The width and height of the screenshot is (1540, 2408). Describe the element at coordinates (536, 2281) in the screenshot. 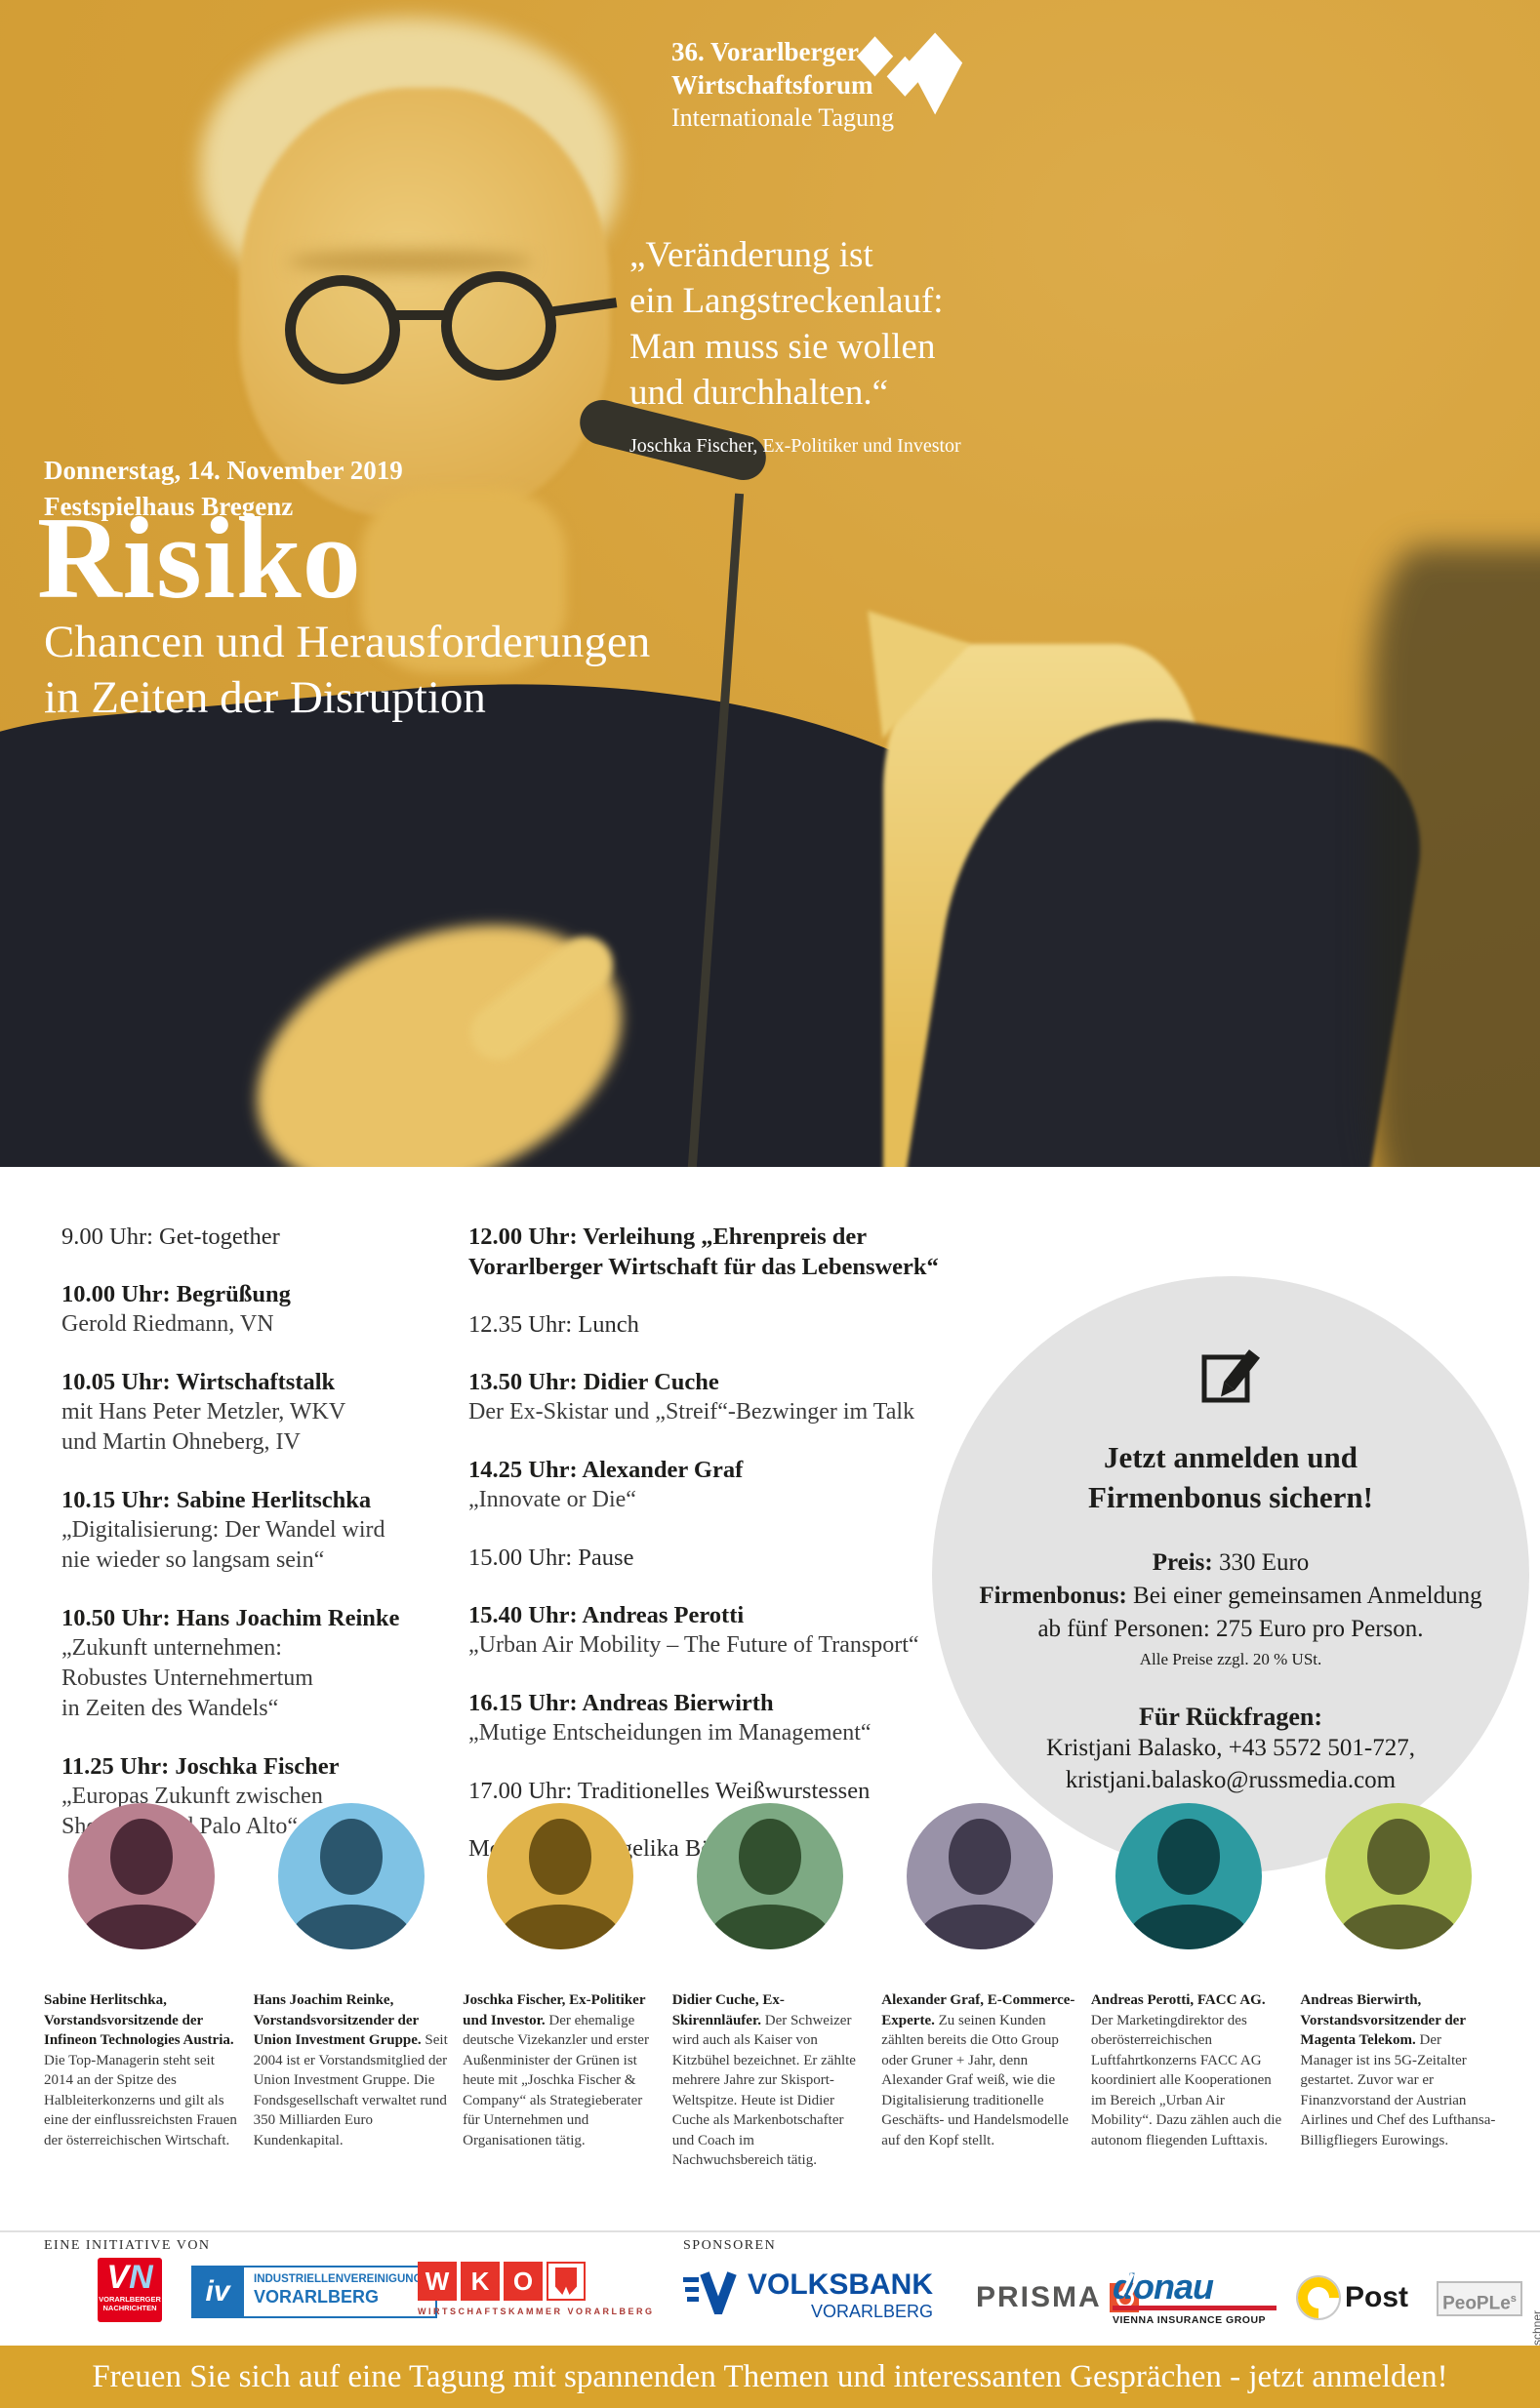

I see `wko-letter-boxes: W K O` at that location.